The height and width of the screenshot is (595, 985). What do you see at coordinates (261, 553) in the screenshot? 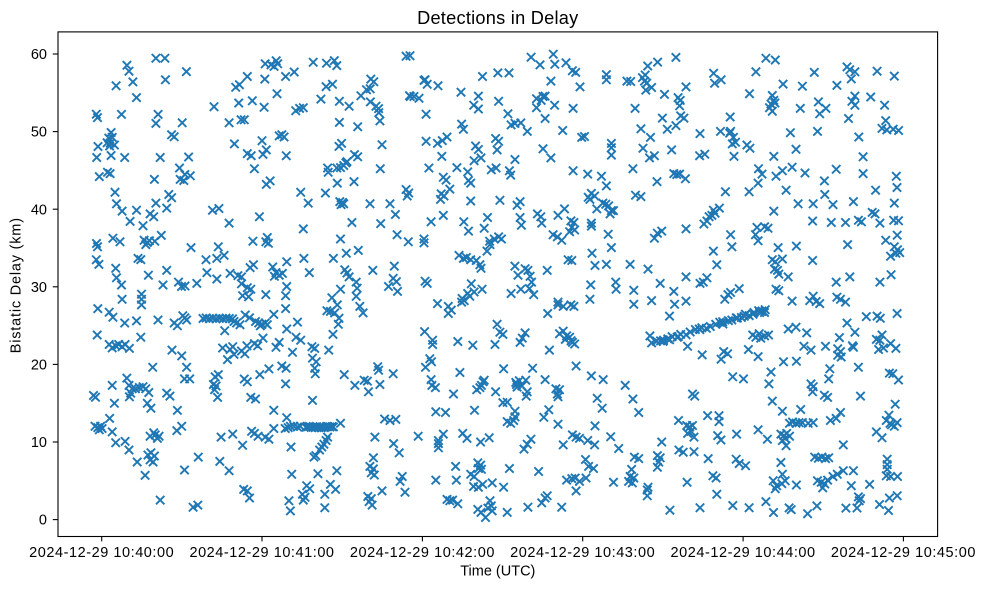
I see `svg-text: 2024-12-29 10:41:00` at bounding box center [261, 553].